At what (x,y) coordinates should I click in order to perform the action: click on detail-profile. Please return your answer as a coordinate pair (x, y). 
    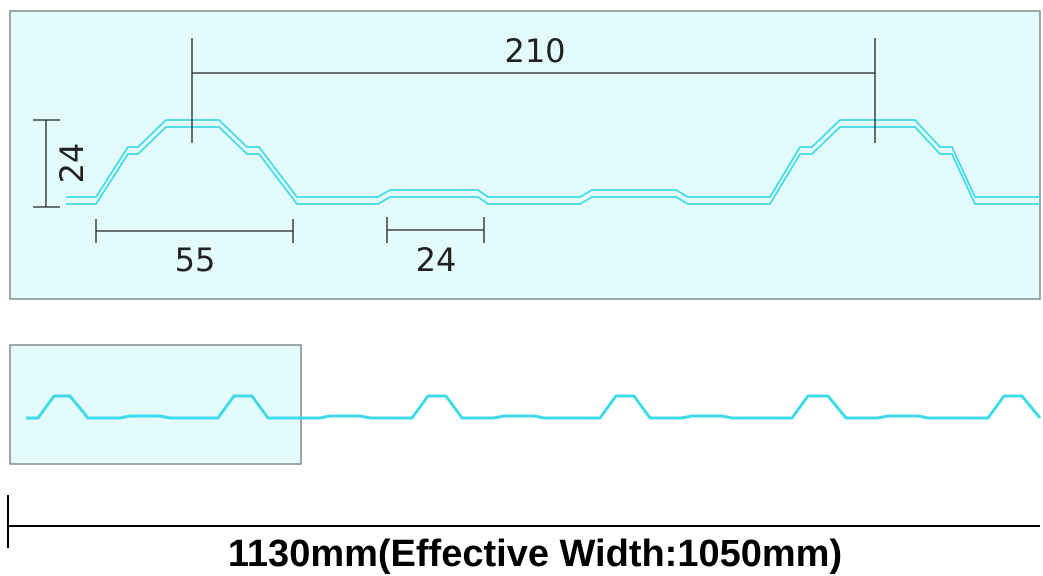
    Looking at the image, I should click on (553, 162).